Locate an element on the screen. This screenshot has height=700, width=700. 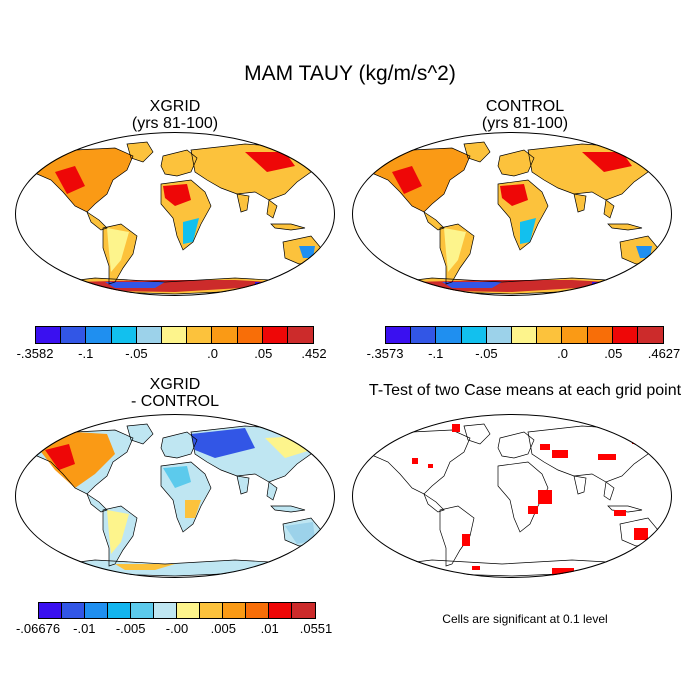
colorbar-tick-label: -.3573 is located at coordinates (385, 353).